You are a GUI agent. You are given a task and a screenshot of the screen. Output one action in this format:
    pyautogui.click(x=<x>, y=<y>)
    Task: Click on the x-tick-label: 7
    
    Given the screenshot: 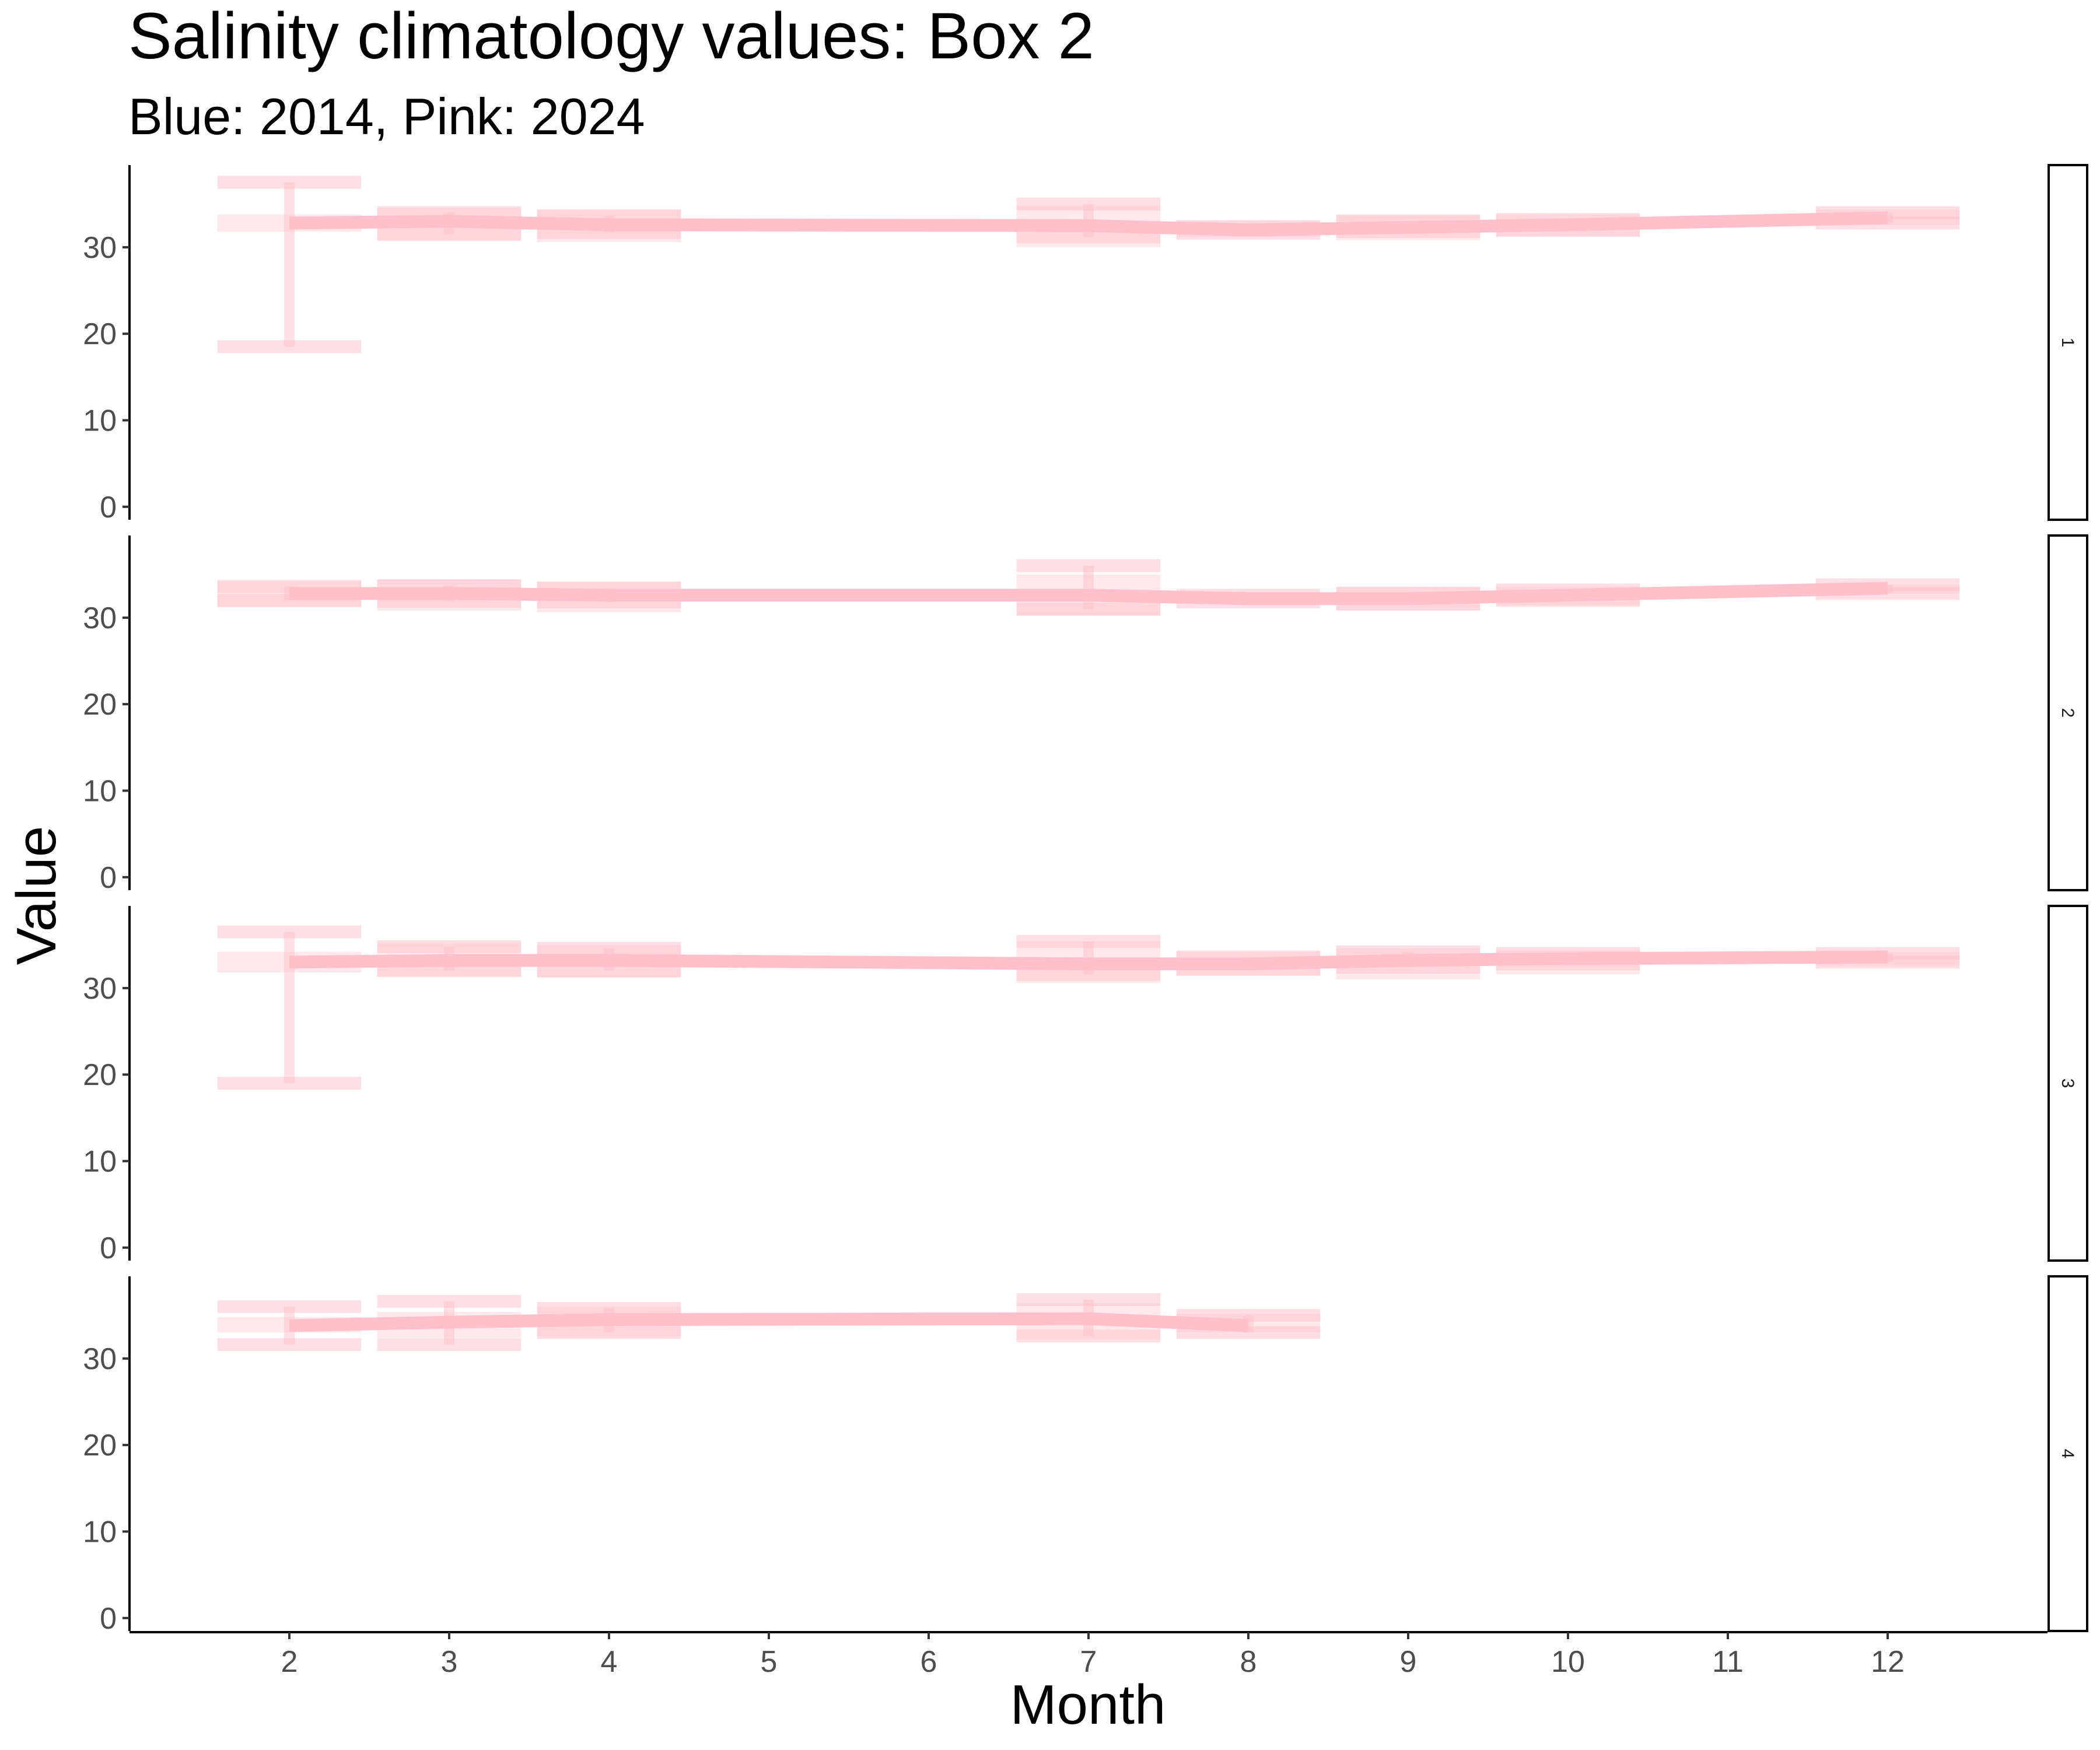 What is the action you would take?
    pyautogui.click(x=1088, y=1662)
    